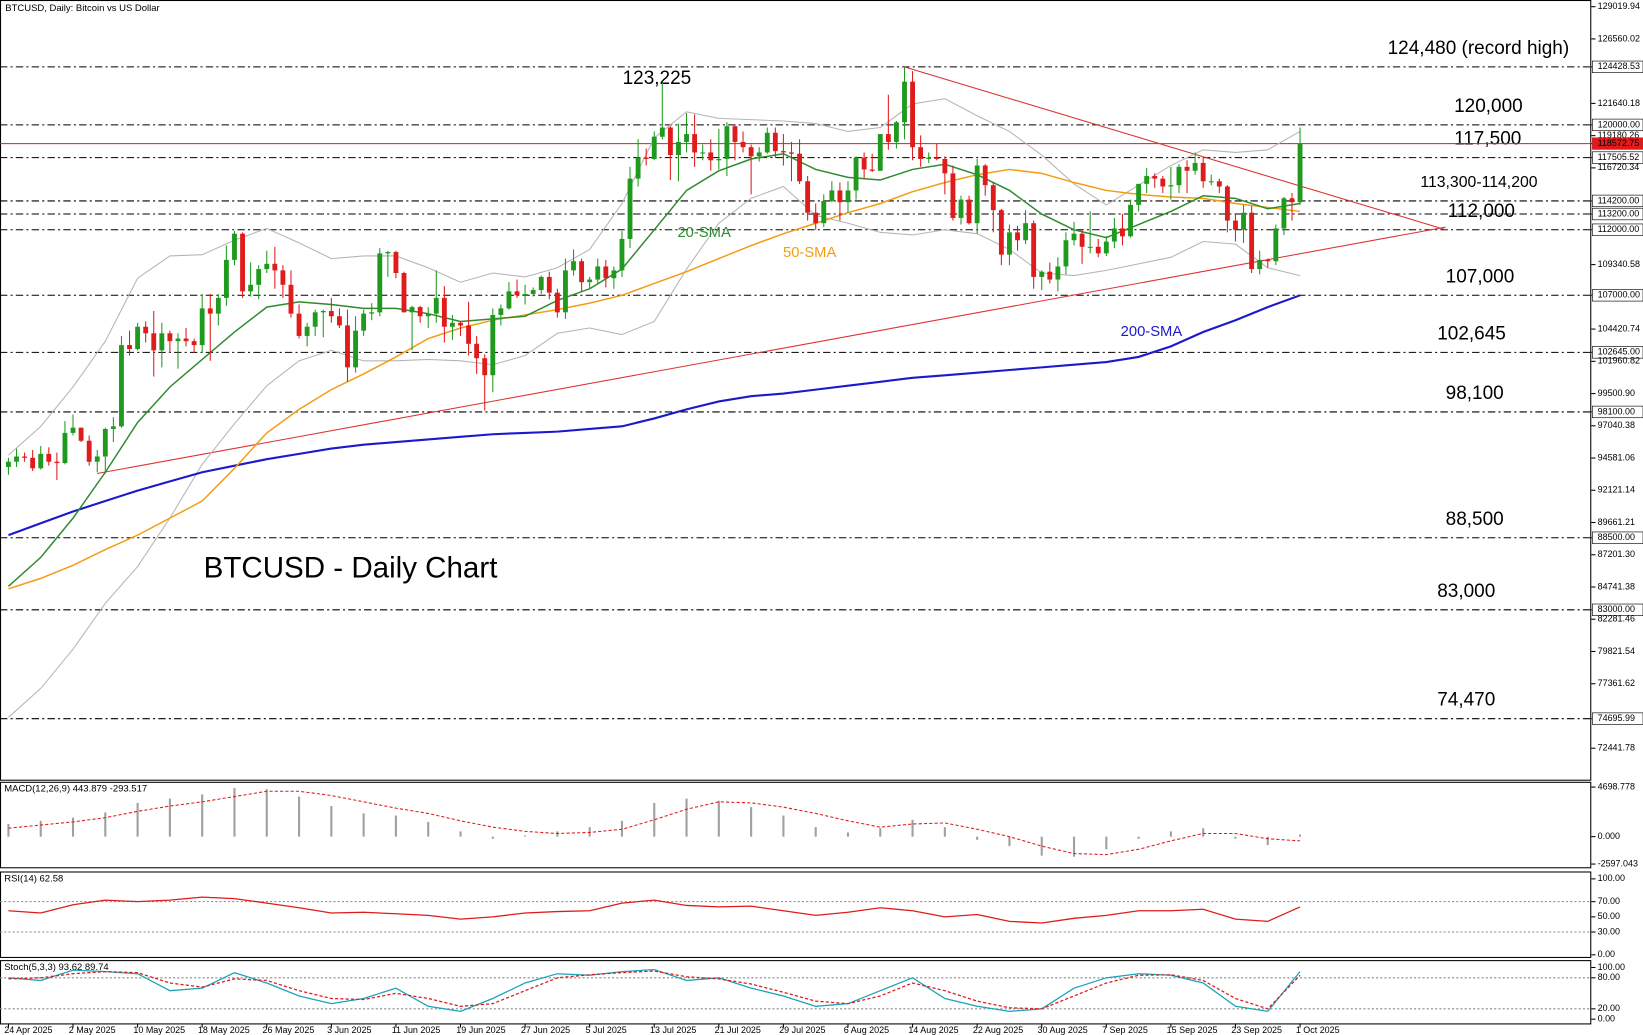 Image resolution: width=1643 pixels, height=1035 pixels. What do you see at coordinates (1609, 901) in the screenshot?
I see `y-tick-label: 70.00` at bounding box center [1609, 901].